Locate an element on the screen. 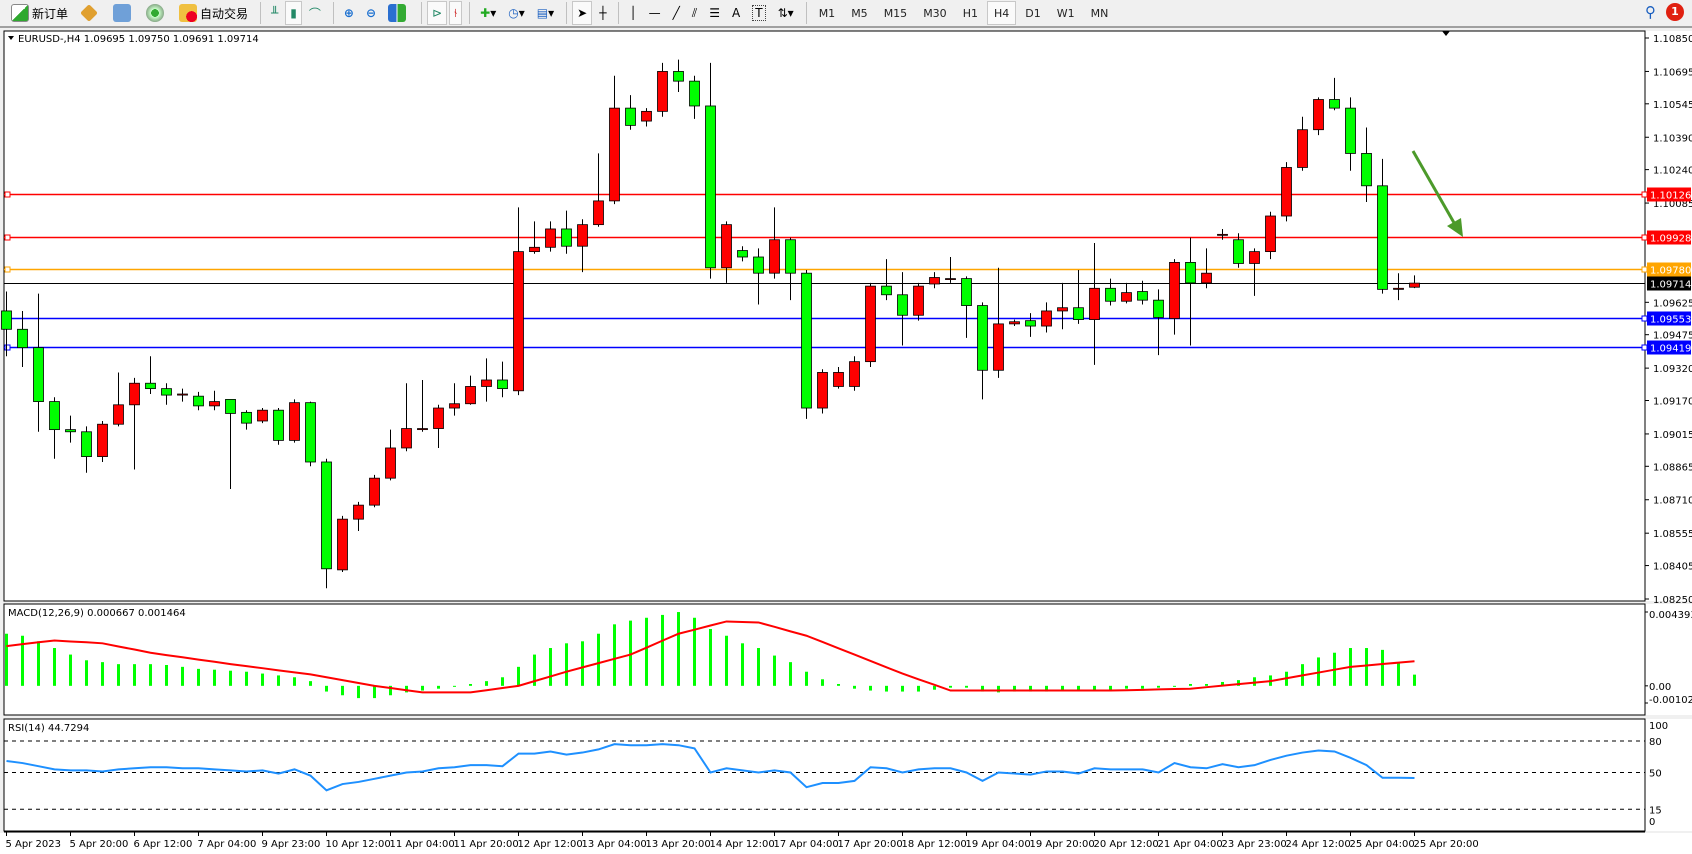 The image size is (1692, 854). auto-scroll-button: ⊳ is located at coordinates (437, 13).